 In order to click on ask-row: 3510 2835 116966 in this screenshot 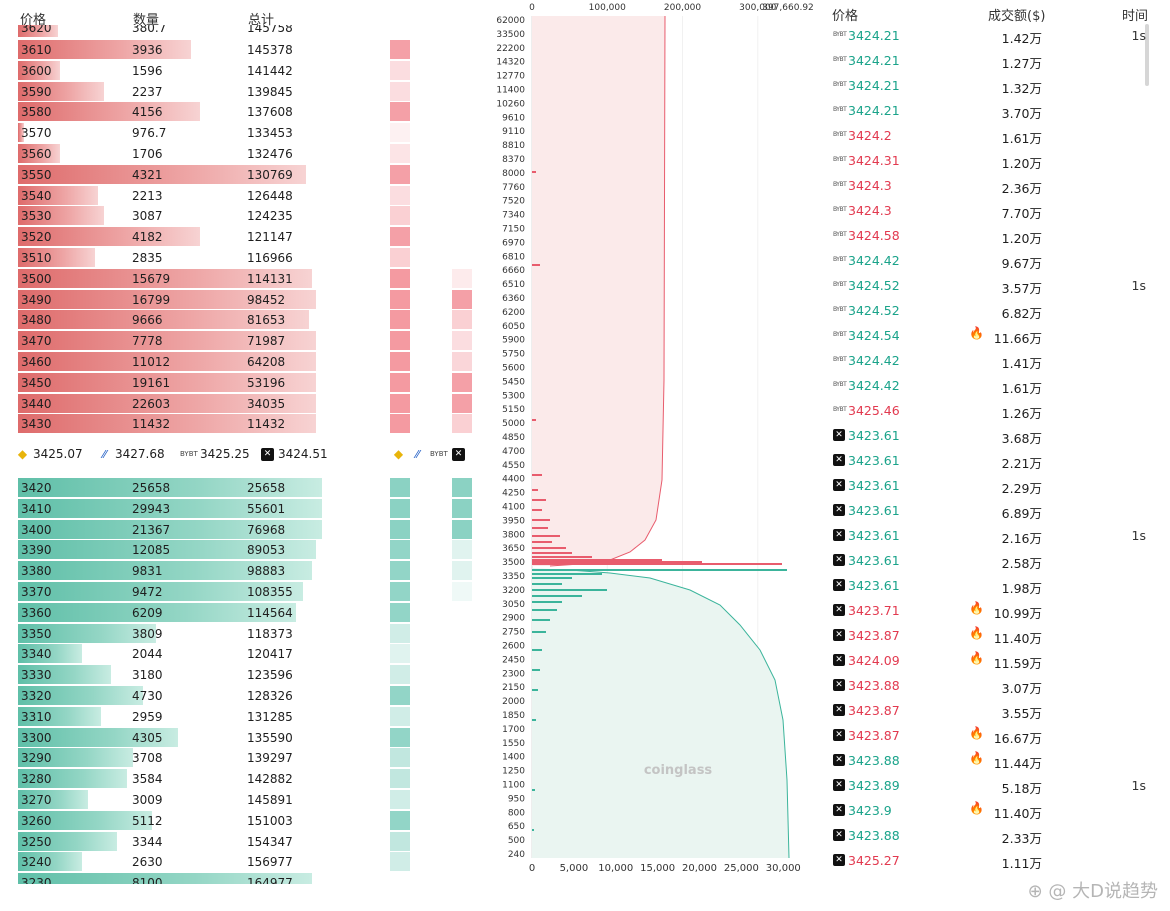, I will do `click(248, 257)`.